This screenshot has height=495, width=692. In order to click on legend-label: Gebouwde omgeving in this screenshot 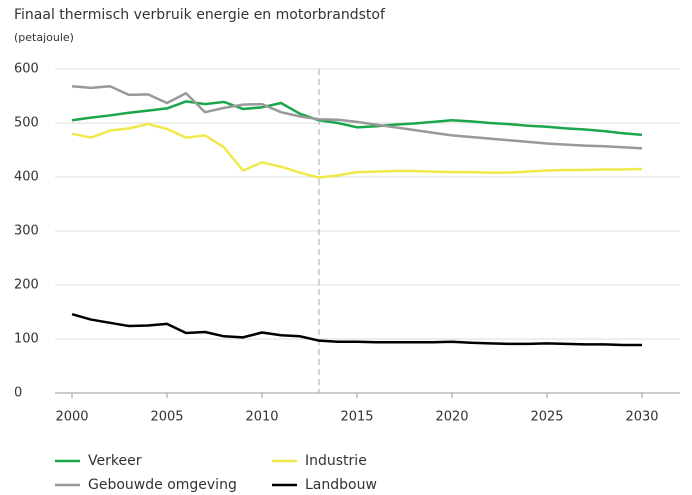, I will do `click(162, 485)`.